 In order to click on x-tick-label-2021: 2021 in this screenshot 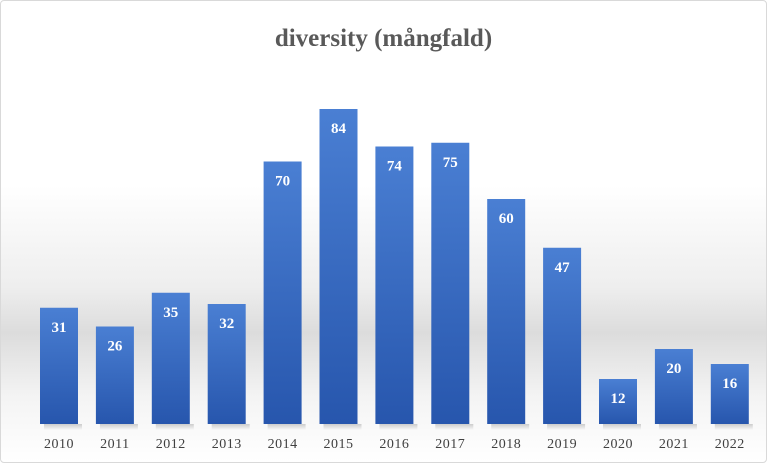, I will do `click(674, 444)`.